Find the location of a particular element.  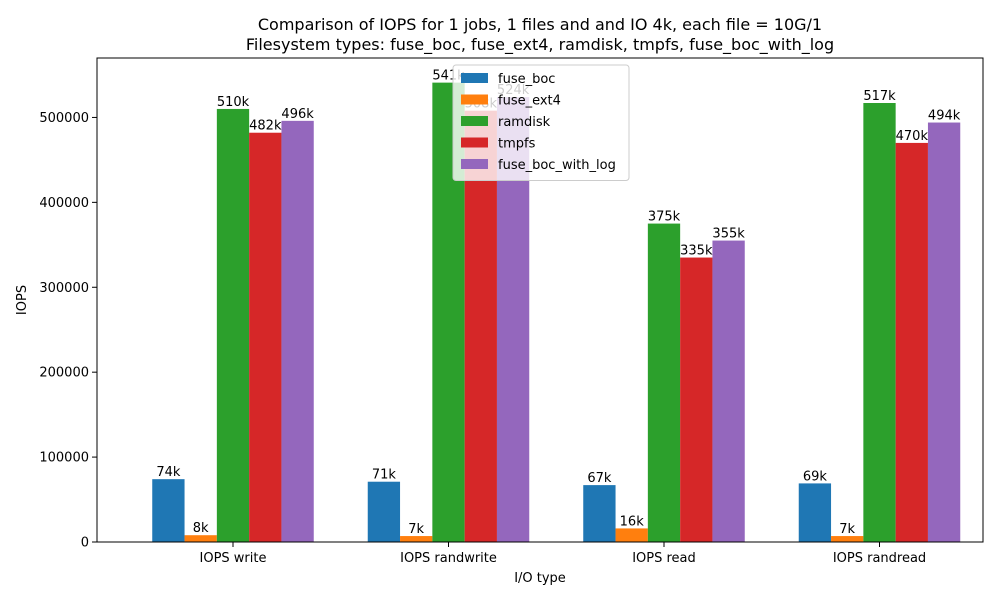

data-label-ramdisk-0: 510k is located at coordinates (233, 102).